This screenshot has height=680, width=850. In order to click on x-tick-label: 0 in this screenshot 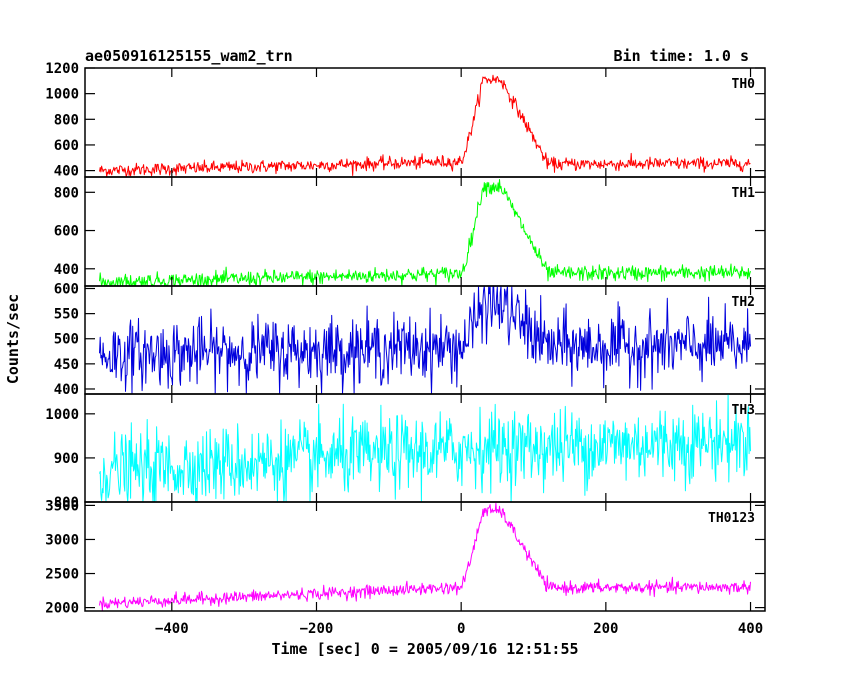, I will do `click(461, 629)`.